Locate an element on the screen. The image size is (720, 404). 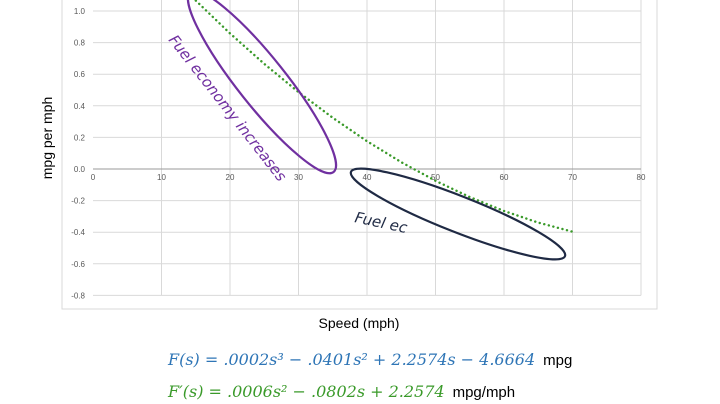
f-formula-unit: mpg is located at coordinates (558, 360).